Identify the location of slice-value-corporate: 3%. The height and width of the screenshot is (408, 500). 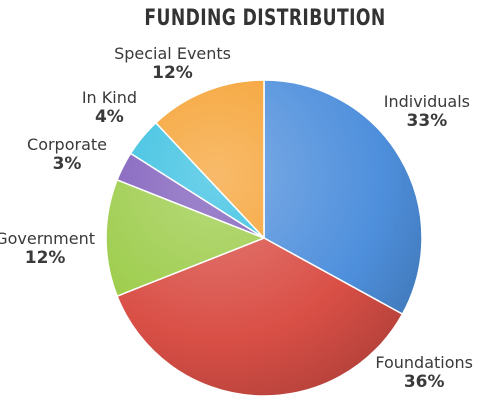
(67, 164).